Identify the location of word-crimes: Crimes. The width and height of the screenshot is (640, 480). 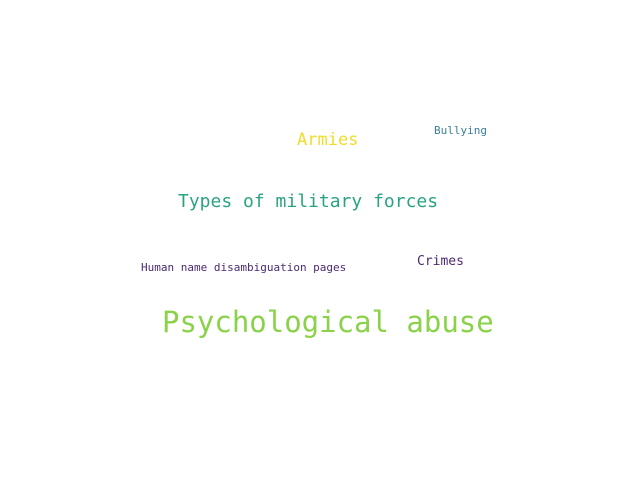
(440, 261).